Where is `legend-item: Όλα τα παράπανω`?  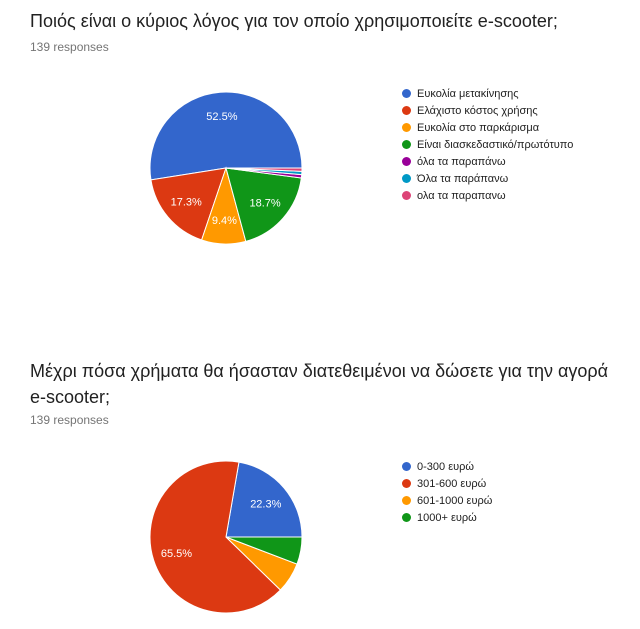
legend-item: Όλα τα παράπανω is located at coordinates (487, 178).